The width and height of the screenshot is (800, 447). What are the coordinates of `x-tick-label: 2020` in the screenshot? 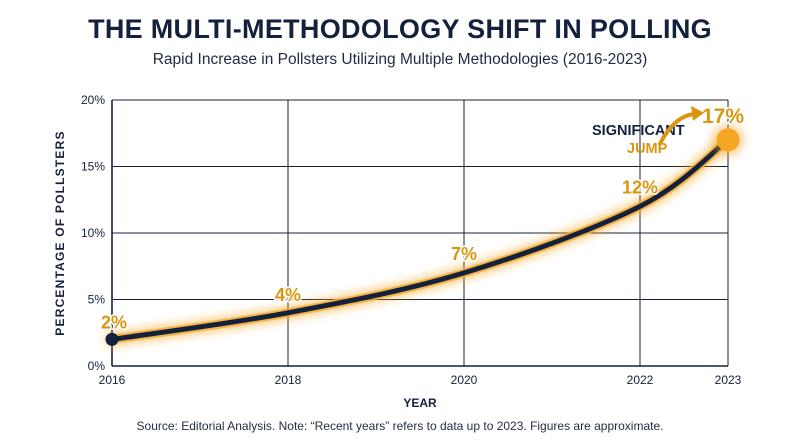 It's located at (464, 380).